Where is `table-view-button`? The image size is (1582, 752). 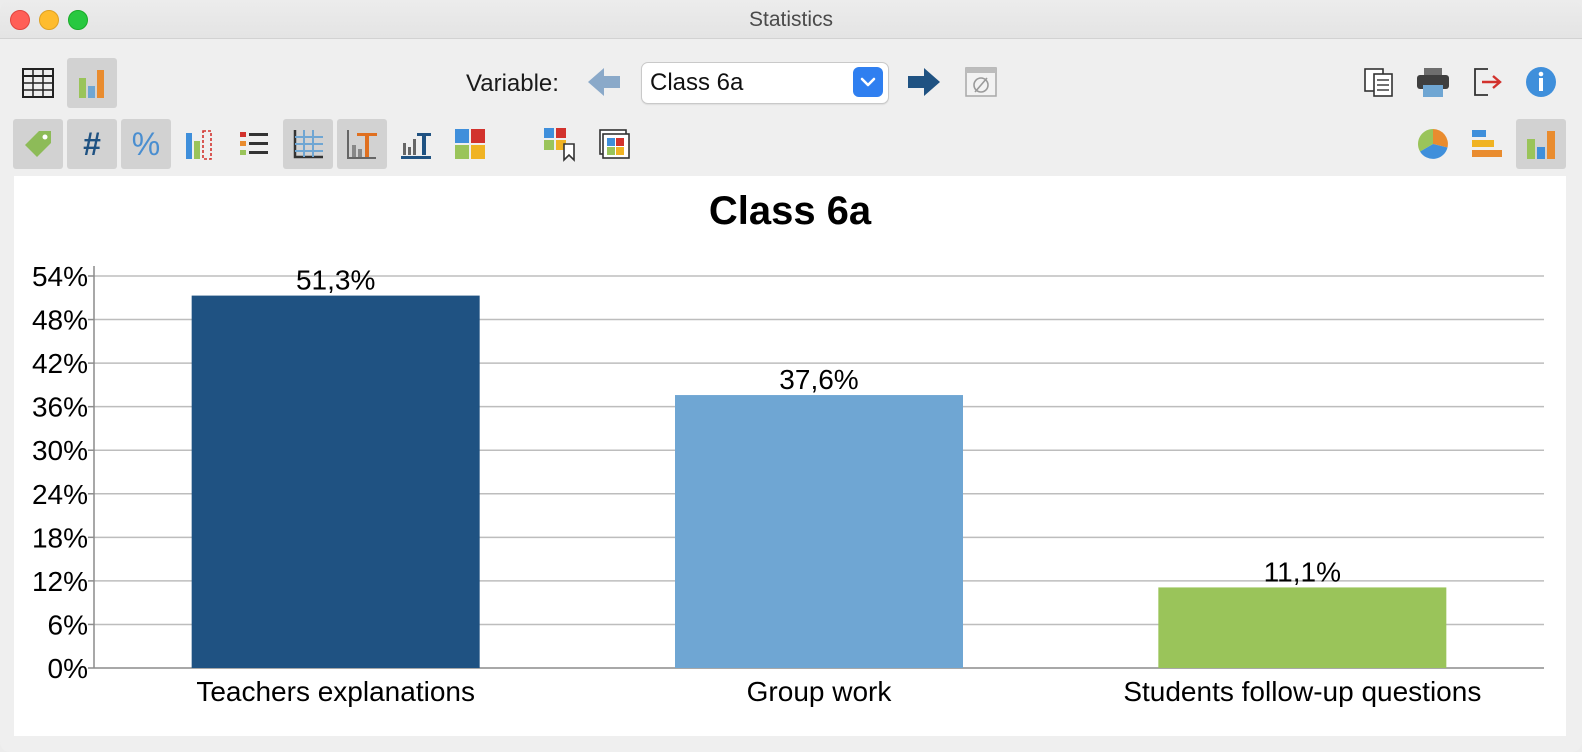
table-view-button is located at coordinates (38, 83).